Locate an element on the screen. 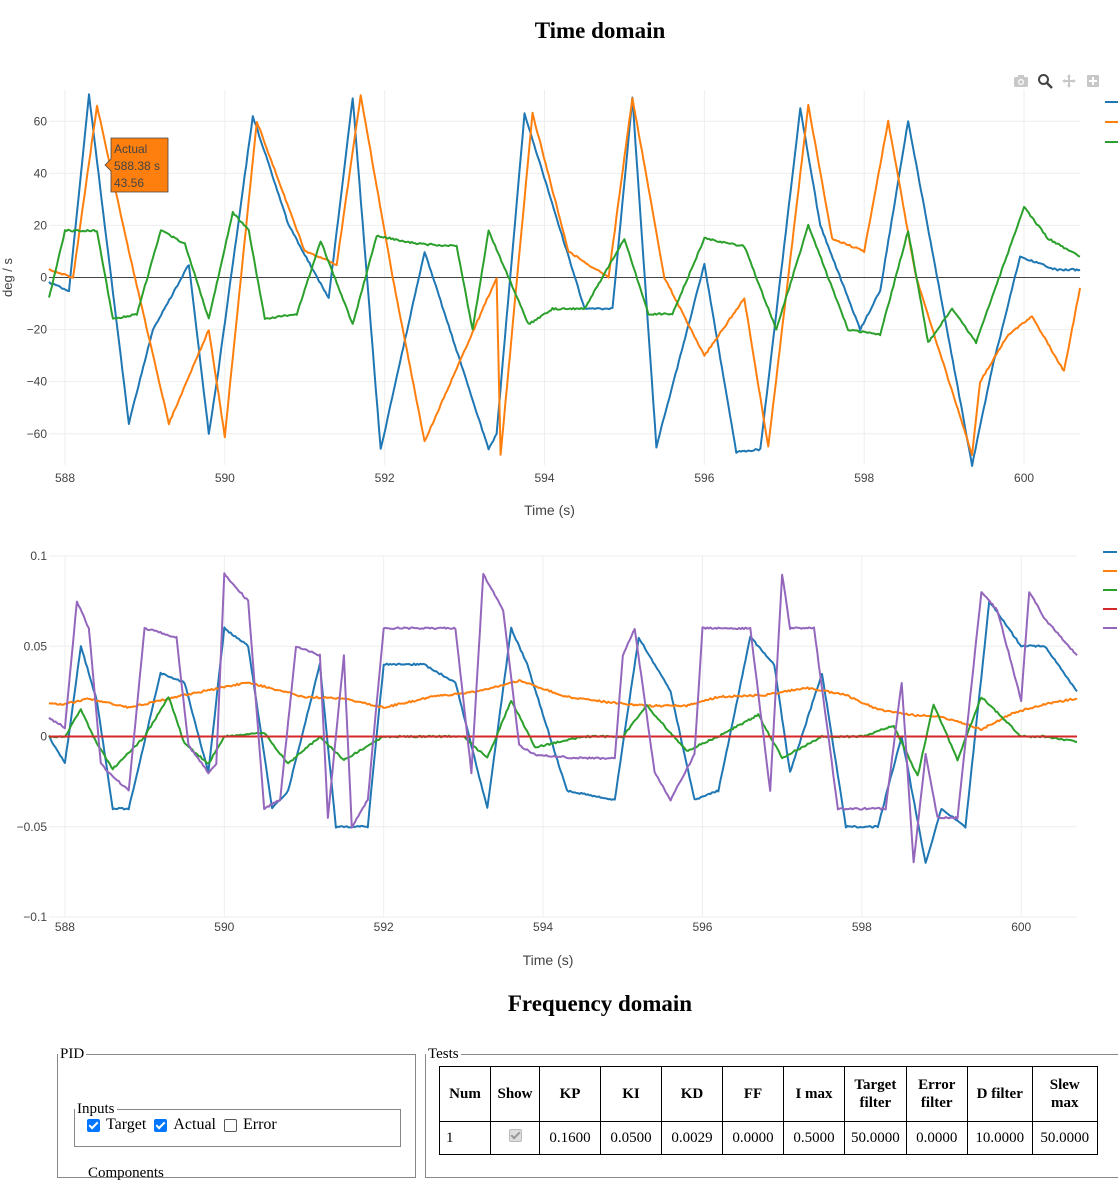 The width and height of the screenshot is (1118, 1182). tooltip-y-value: 43.56 is located at coordinates (129, 183).